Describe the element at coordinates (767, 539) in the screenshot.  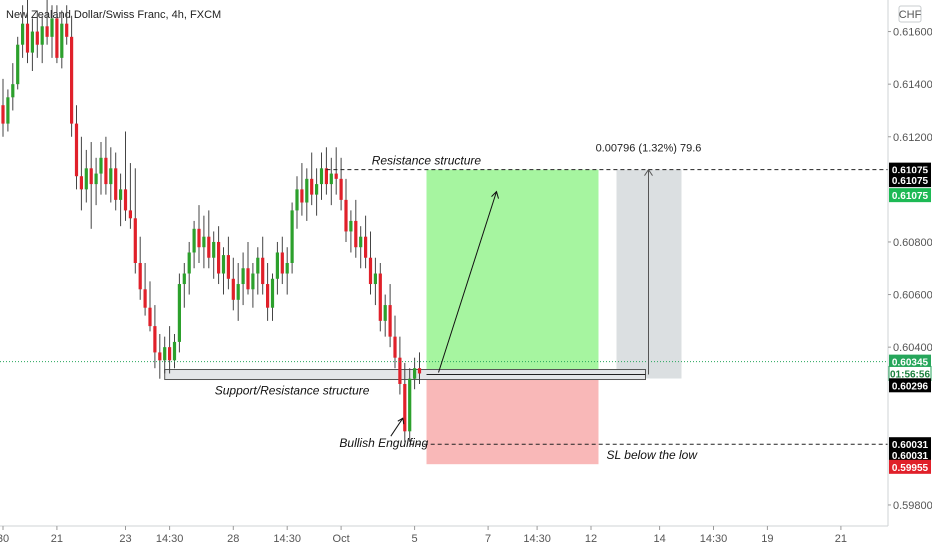
I see `x-tick-label: 19` at that location.